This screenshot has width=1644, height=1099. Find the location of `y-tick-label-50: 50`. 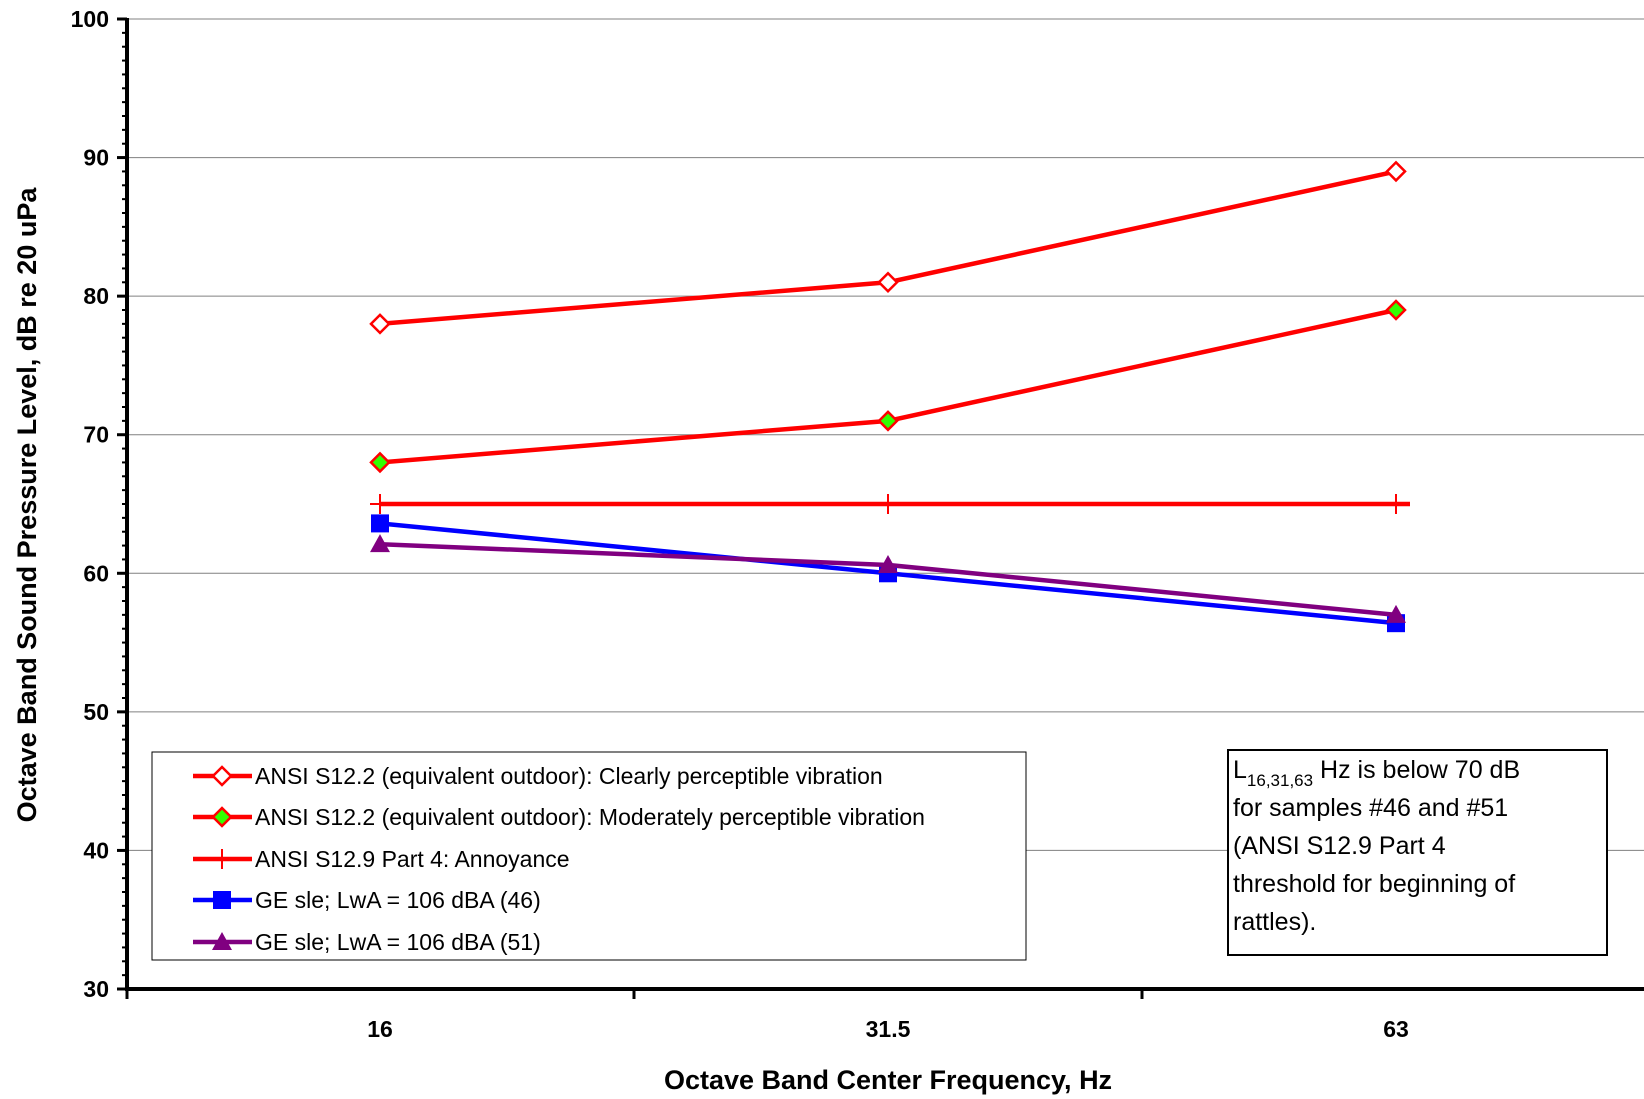

y-tick-label-50: 50 is located at coordinates (96, 712).